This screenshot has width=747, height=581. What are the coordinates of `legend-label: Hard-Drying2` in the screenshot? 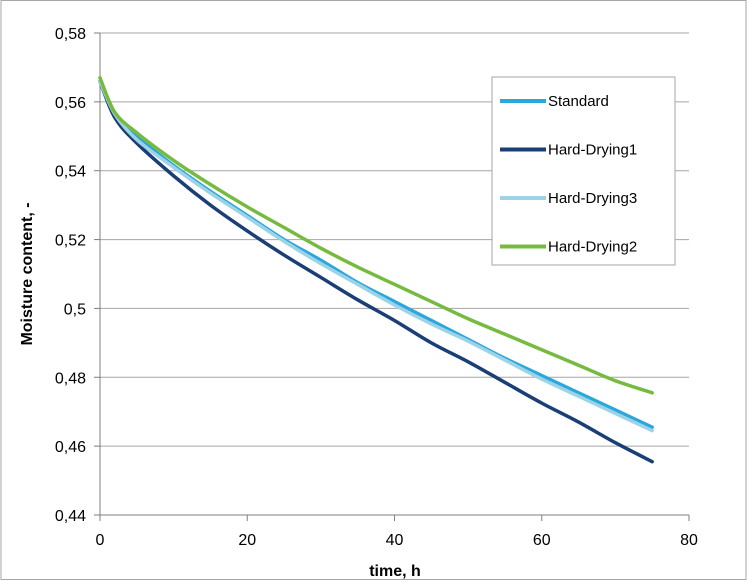 It's located at (592, 247).